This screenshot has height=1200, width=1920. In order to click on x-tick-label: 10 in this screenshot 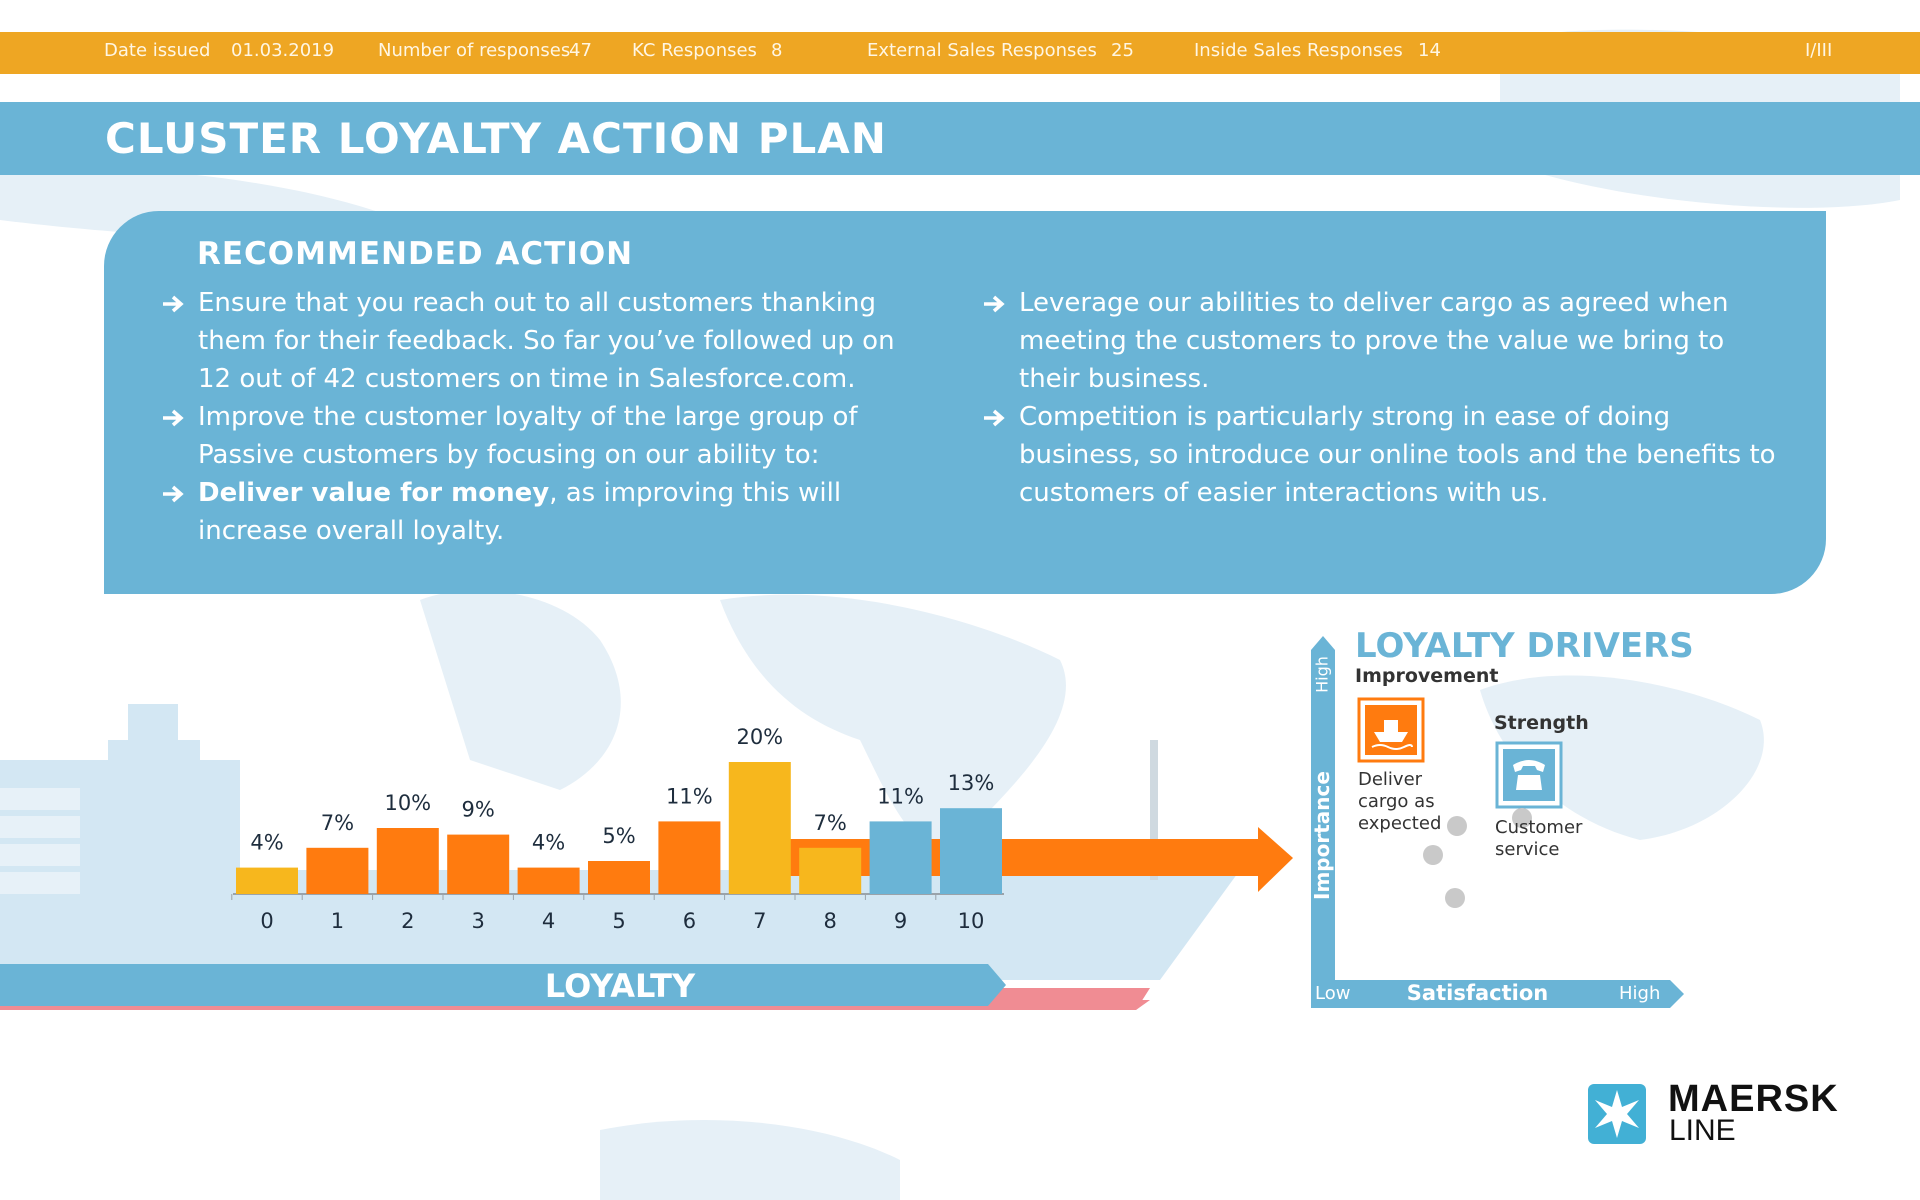, I will do `click(971, 921)`.